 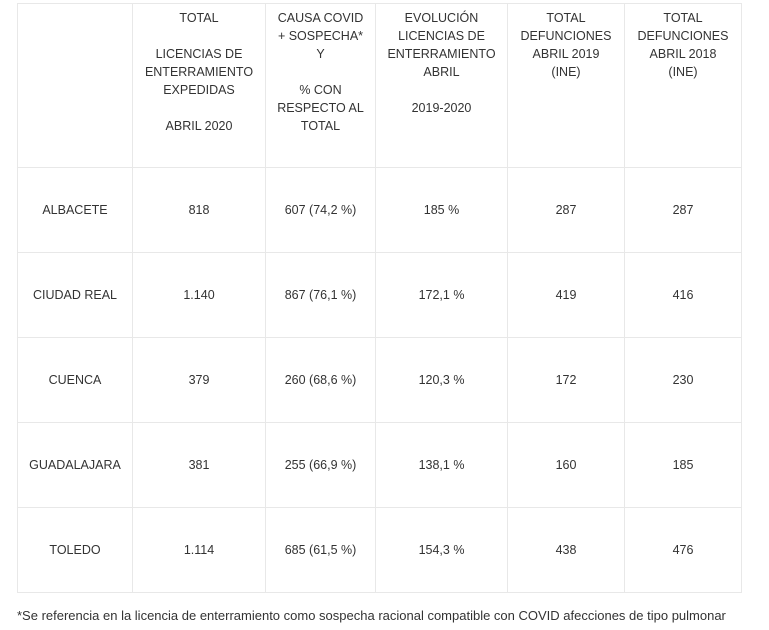 What do you see at coordinates (75, 210) in the screenshot?
I see `cell-provincia: ALBACETE` at bounding box center [75, 210].